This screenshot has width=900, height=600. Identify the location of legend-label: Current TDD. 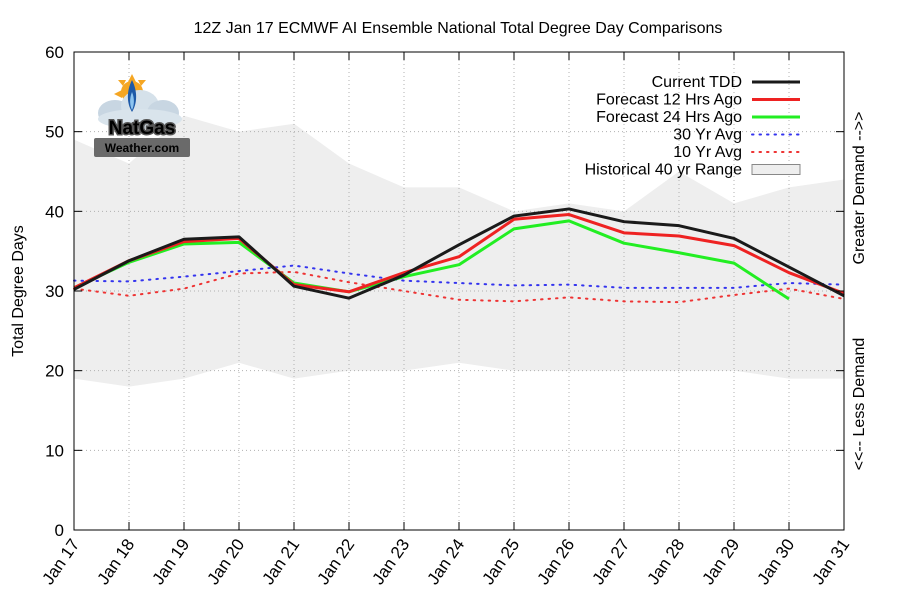
(697, 82).